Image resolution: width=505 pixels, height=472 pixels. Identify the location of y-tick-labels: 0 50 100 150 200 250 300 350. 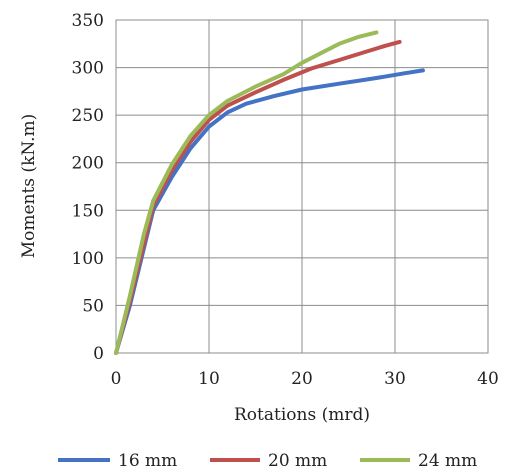
(88, 187).